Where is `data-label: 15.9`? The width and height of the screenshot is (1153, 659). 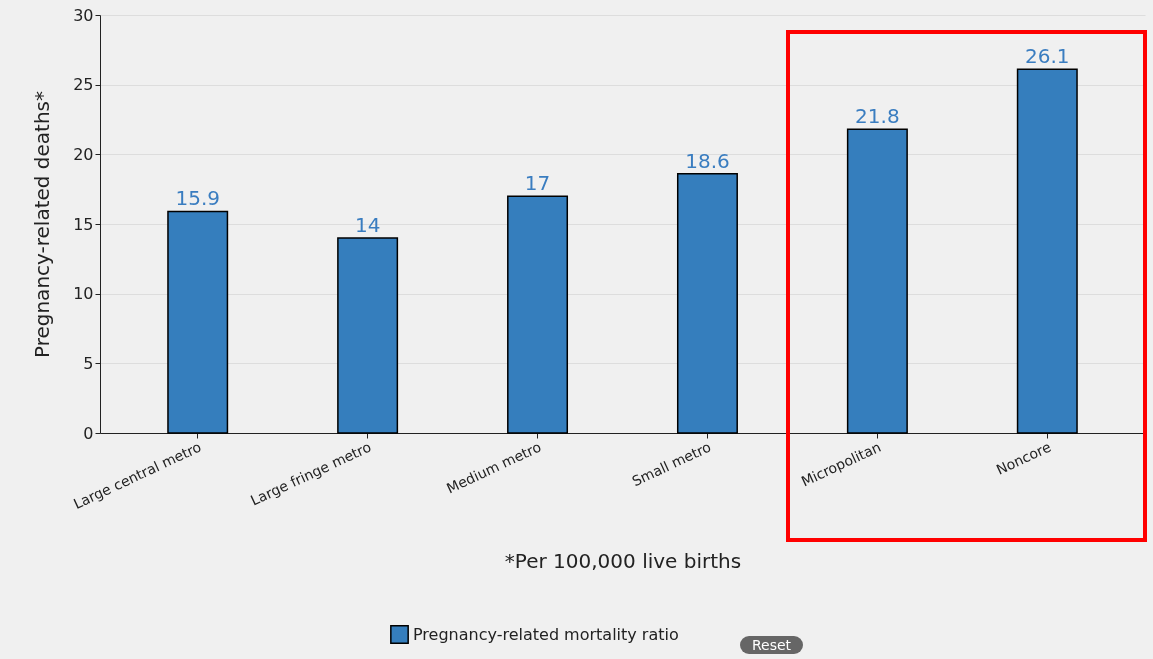 data-label: 15.9 is located at coordinates (197, 198).